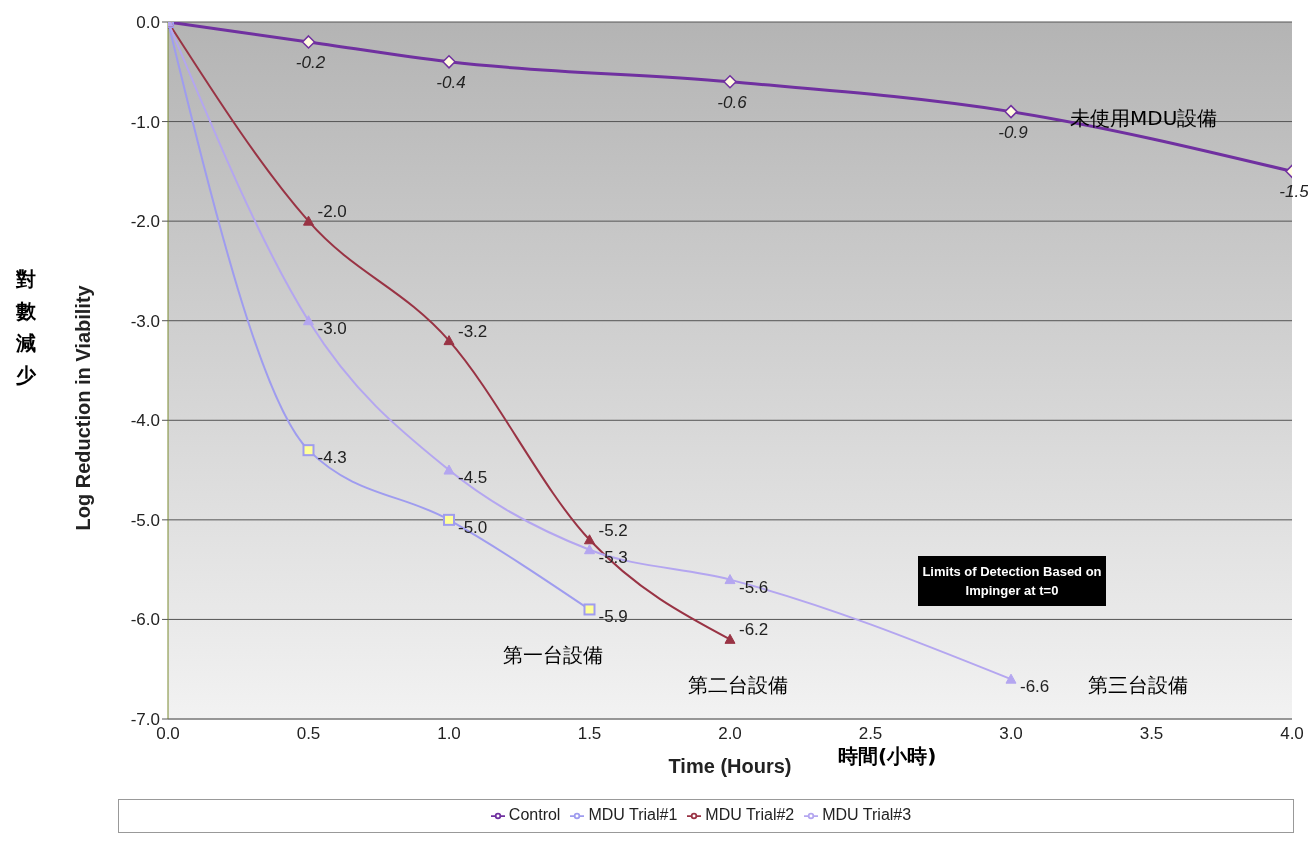 This screenshot has width=1311, height=848. What do you see at coordinates (750, 814) in the screenshot?
I see `legend-label: MDU Trial#2` at bounding box center [750, 814].